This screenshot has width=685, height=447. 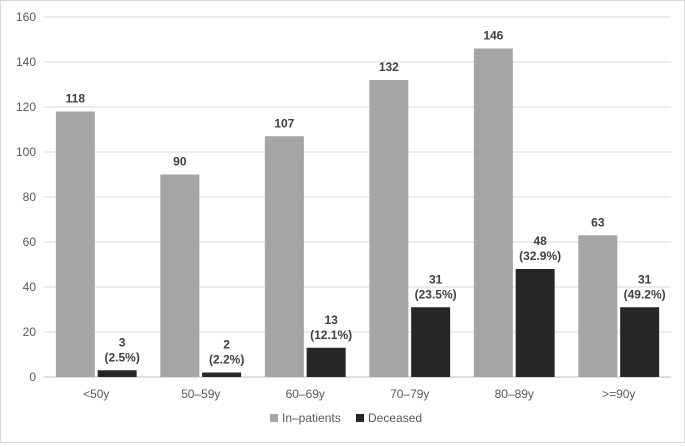 I want to click on legend-label: Deceased, so click(x=395, y=418).